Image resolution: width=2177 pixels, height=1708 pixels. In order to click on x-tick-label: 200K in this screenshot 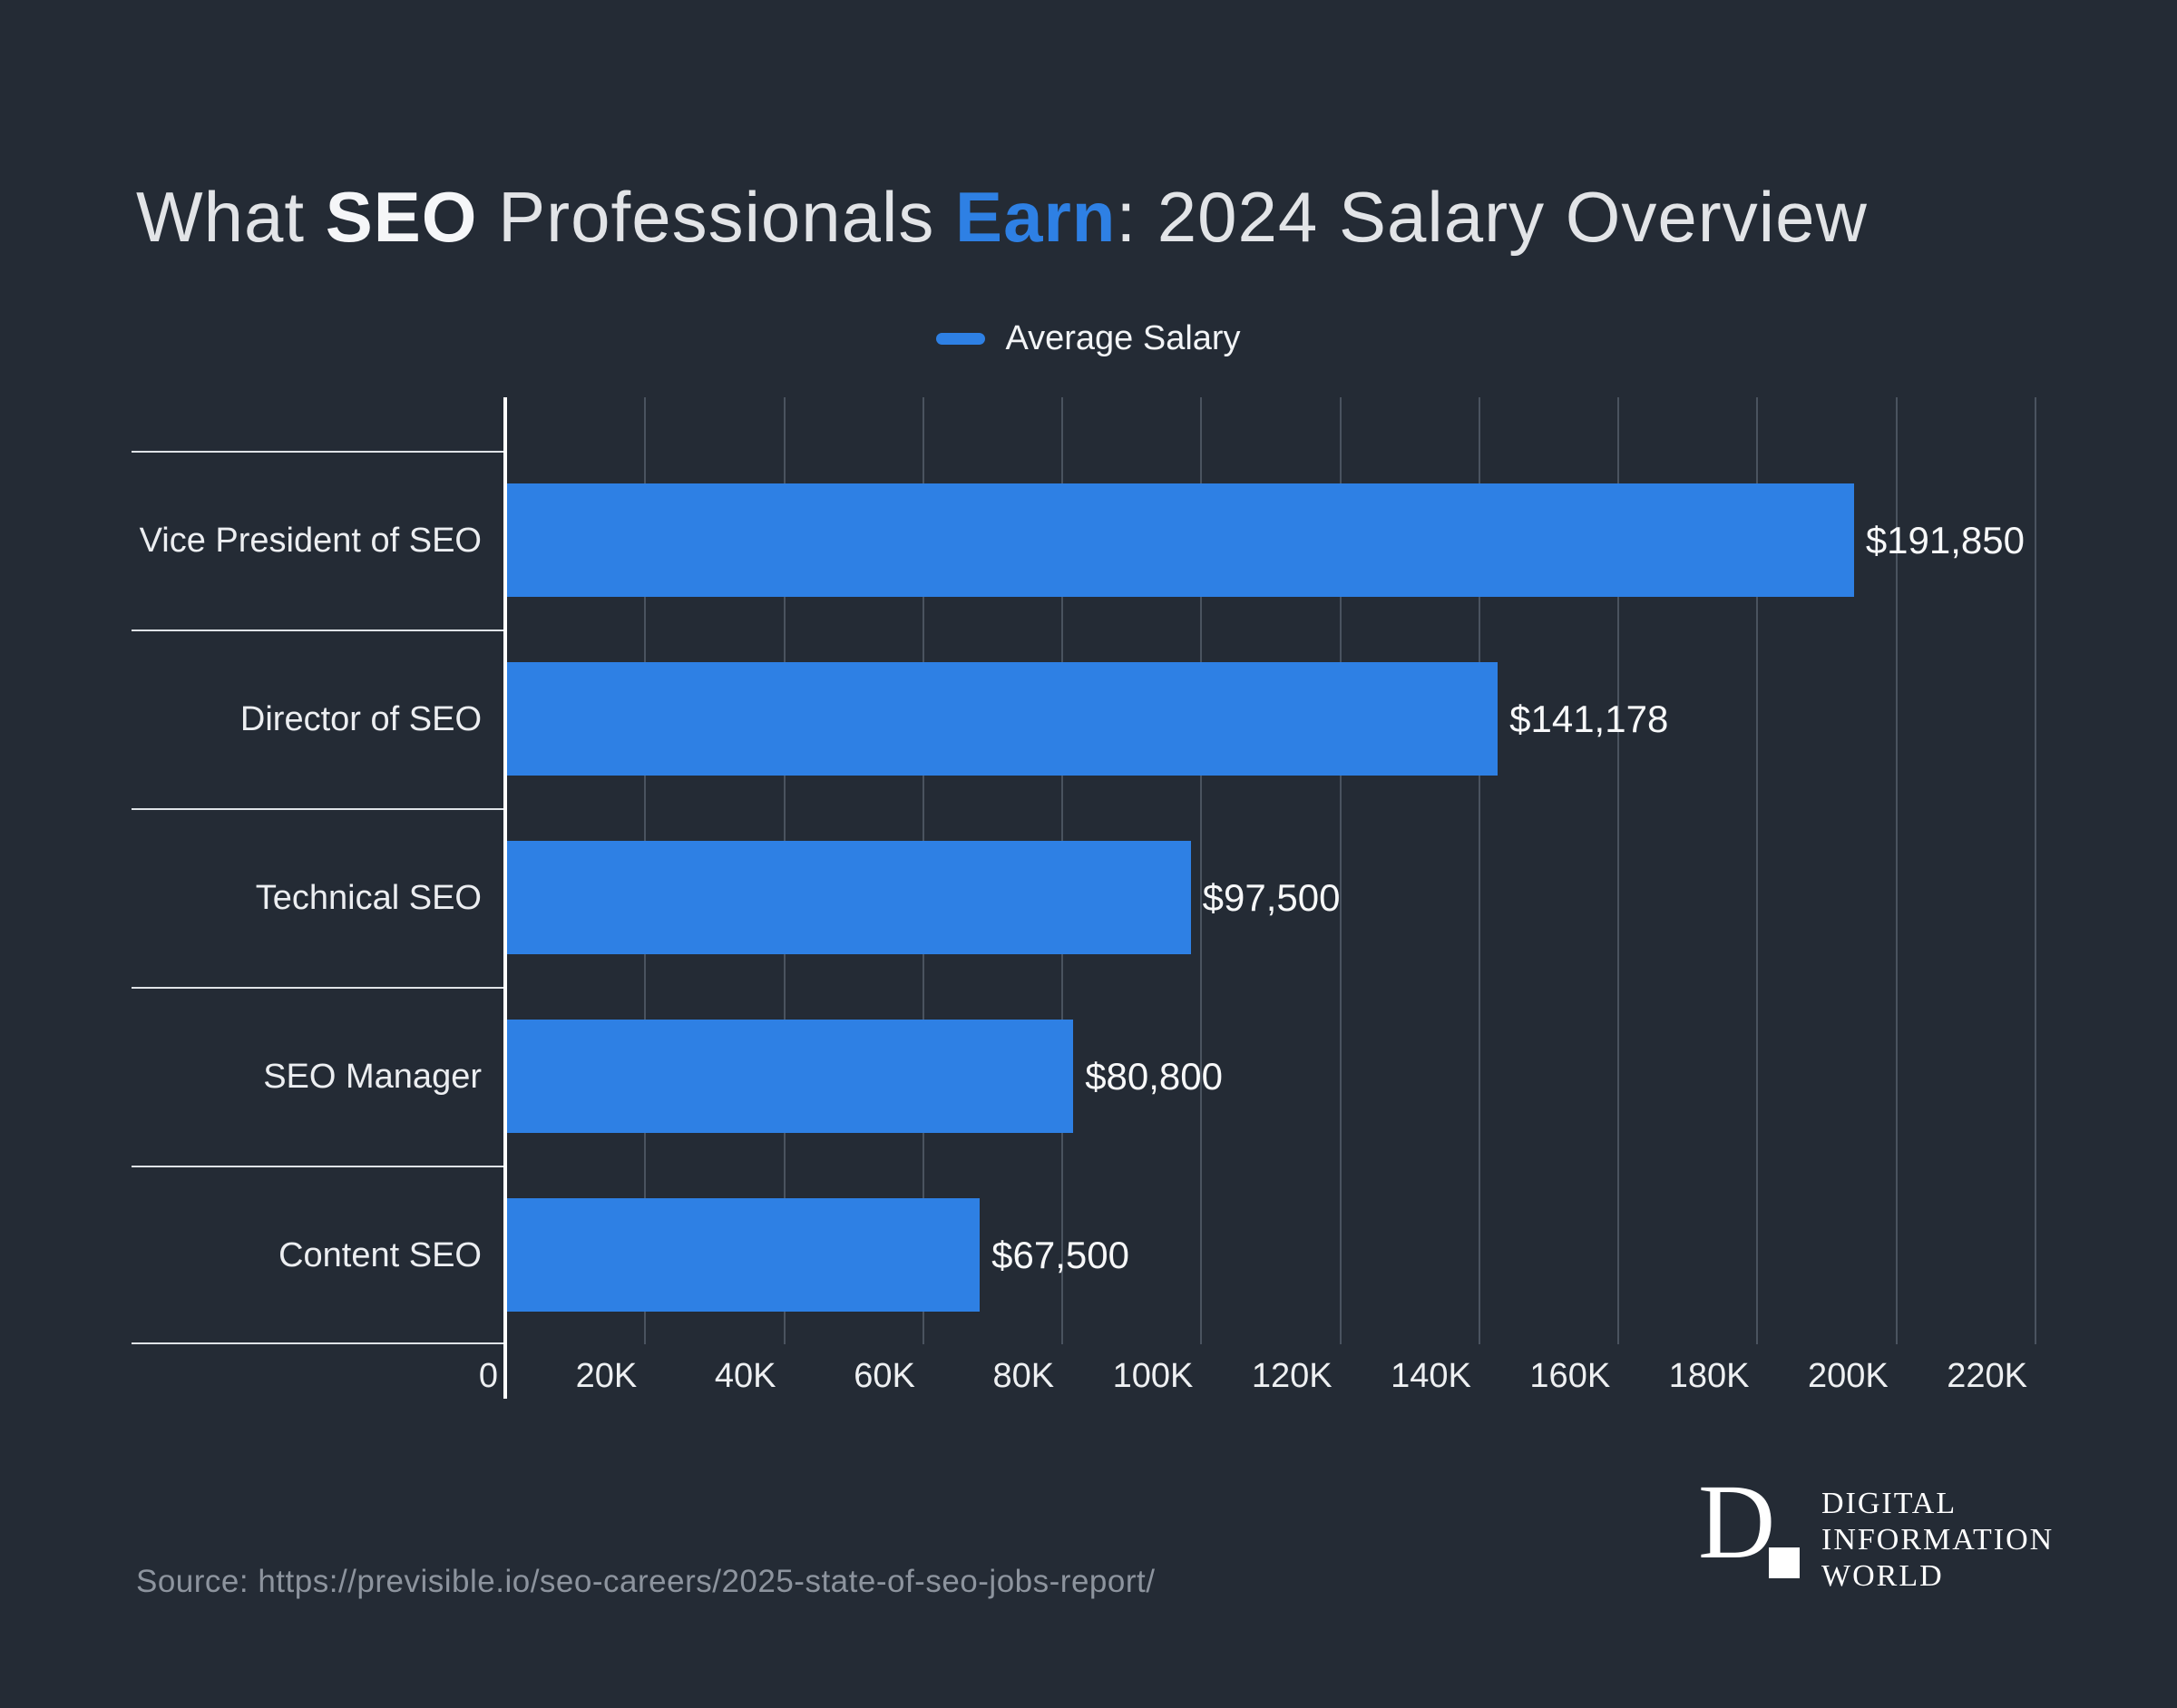, I will do `click(1848, 1376)`.